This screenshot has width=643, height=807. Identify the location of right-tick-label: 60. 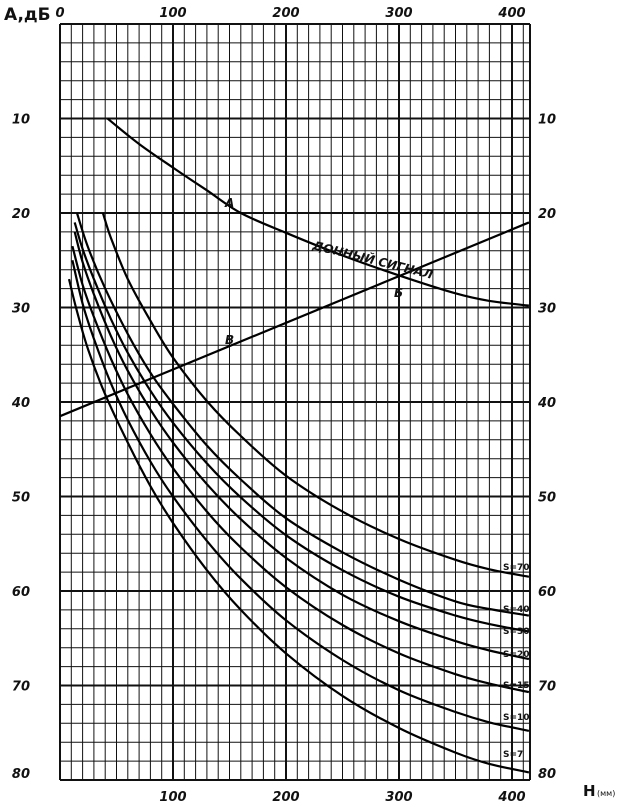
(547, 592).